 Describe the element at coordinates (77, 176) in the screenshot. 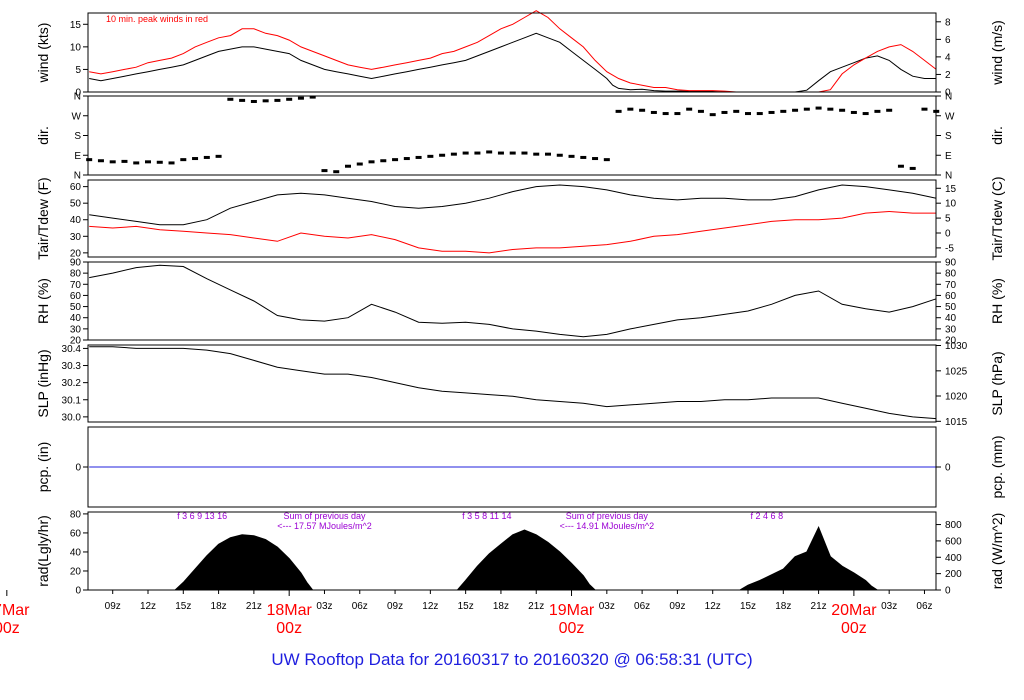

I see `dir-left-tick-label: N` at that location.